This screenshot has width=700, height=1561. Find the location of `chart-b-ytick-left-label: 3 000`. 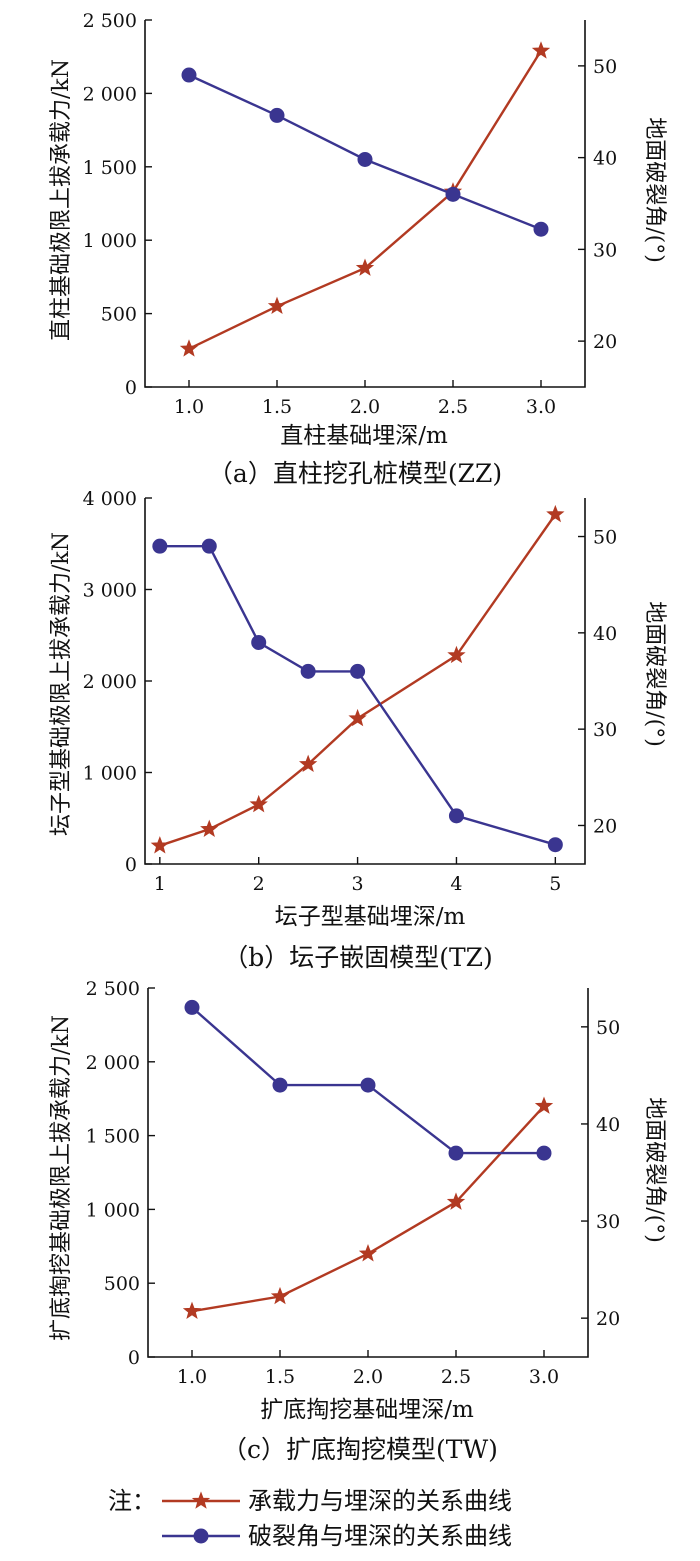

chart-b-ytick-left-label: 3 000 is located at coordinates (110, 591).